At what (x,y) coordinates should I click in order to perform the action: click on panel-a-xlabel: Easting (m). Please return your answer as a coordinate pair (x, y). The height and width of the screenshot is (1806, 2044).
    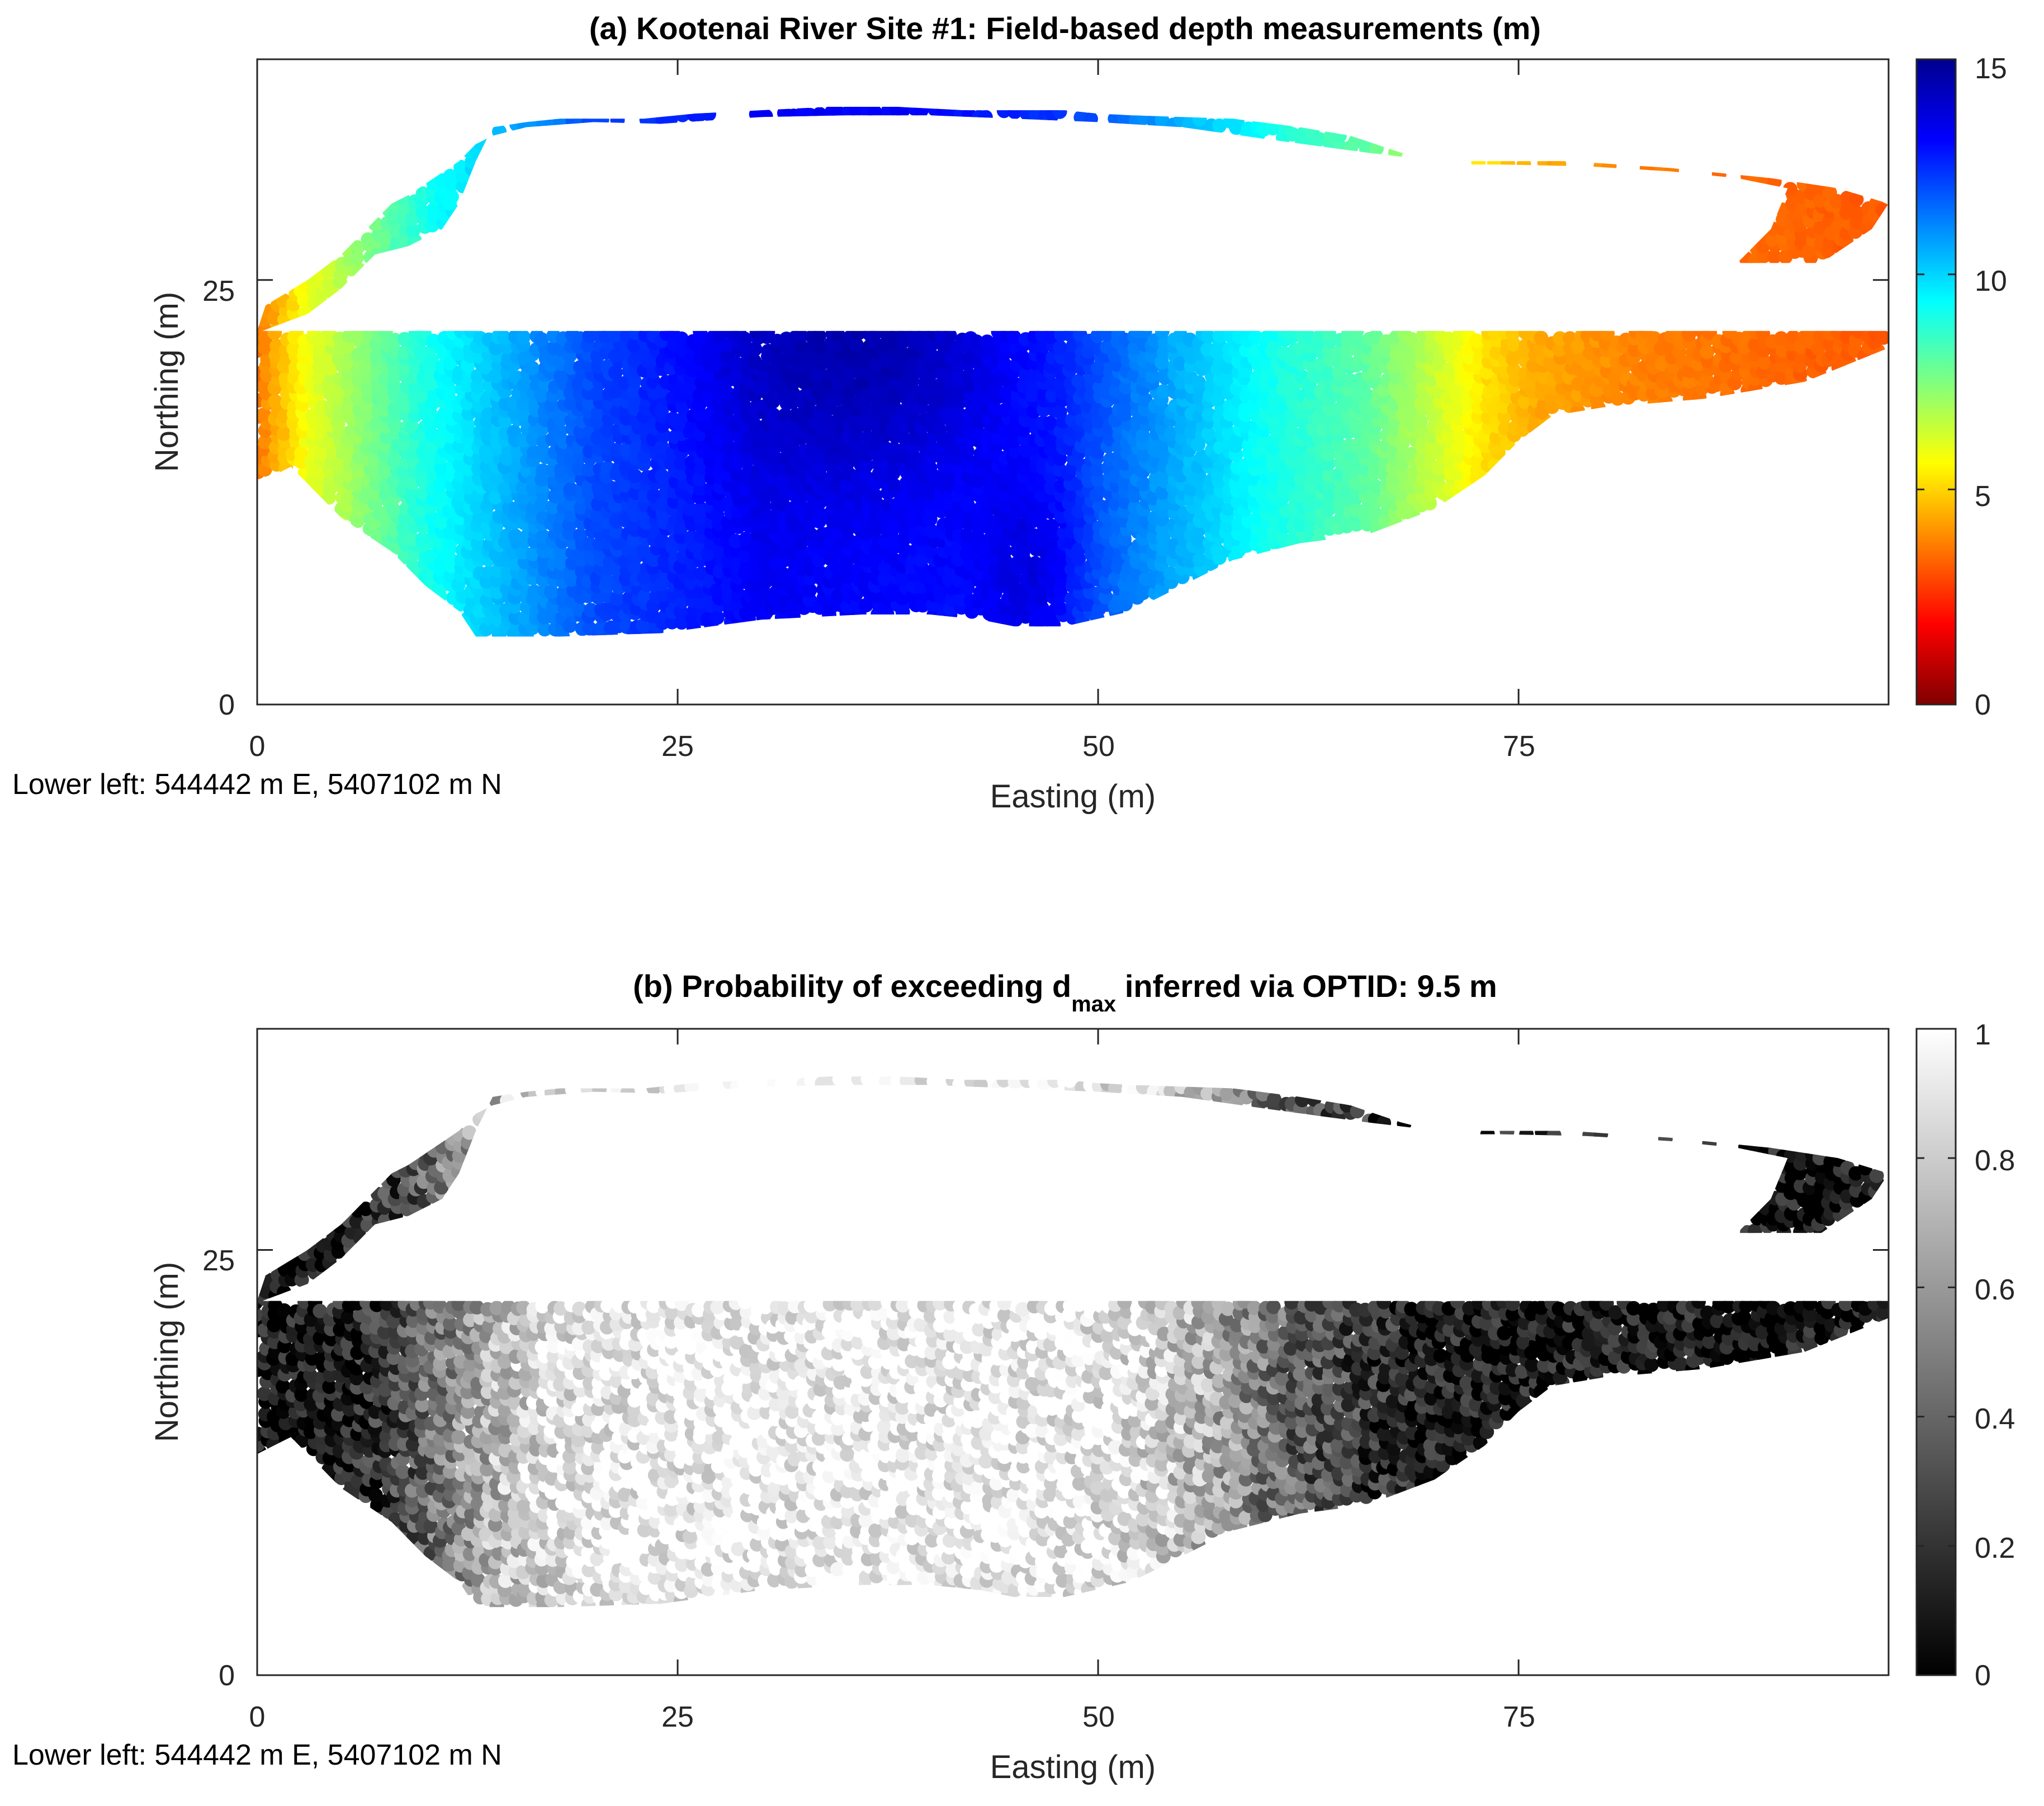
    Looking at the image, I should click on (1073, 796).